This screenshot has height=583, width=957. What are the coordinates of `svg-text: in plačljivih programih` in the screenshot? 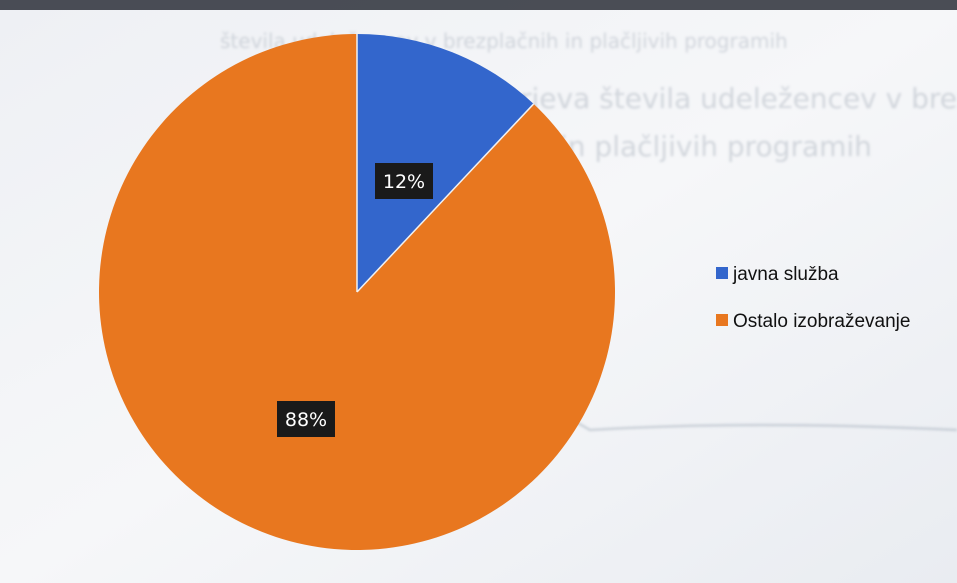 It's located at (716, 146).